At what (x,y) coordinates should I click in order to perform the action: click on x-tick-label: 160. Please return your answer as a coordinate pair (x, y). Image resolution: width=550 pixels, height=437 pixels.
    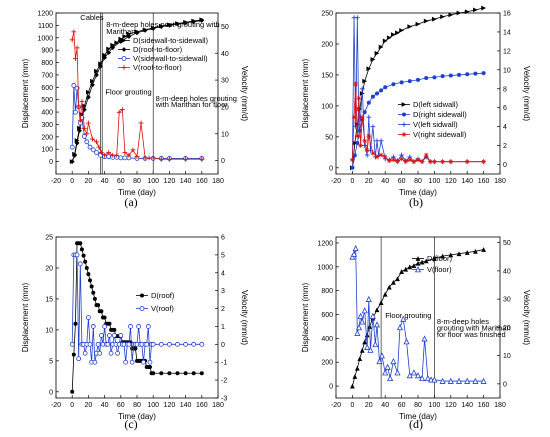
    Looking at the image, I should click on (484, 181).